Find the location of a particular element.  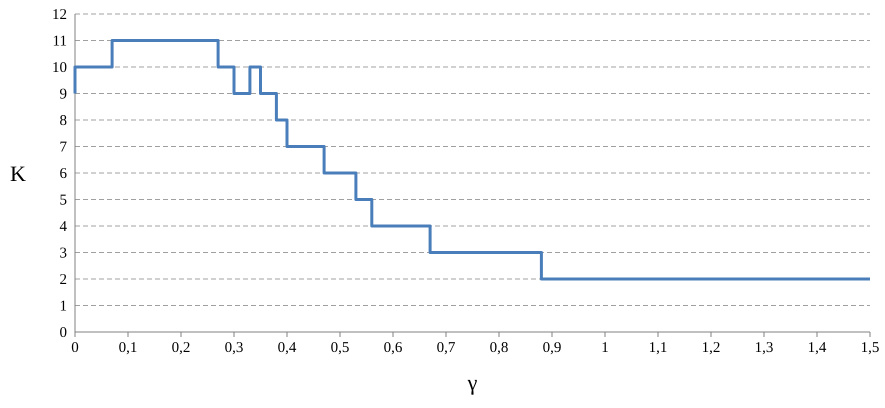

x-tick-label: 1,3 is located at coordinates (764, 348).